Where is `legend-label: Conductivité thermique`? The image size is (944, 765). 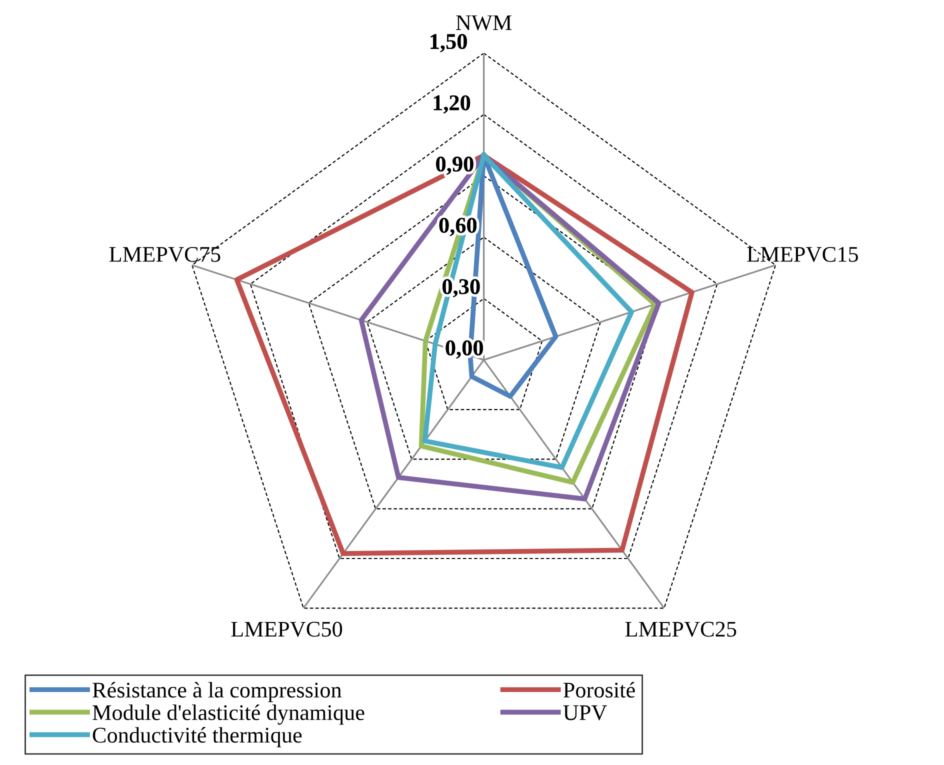
legend-label: Conductivité thermique is located at coordinates (197, 737).